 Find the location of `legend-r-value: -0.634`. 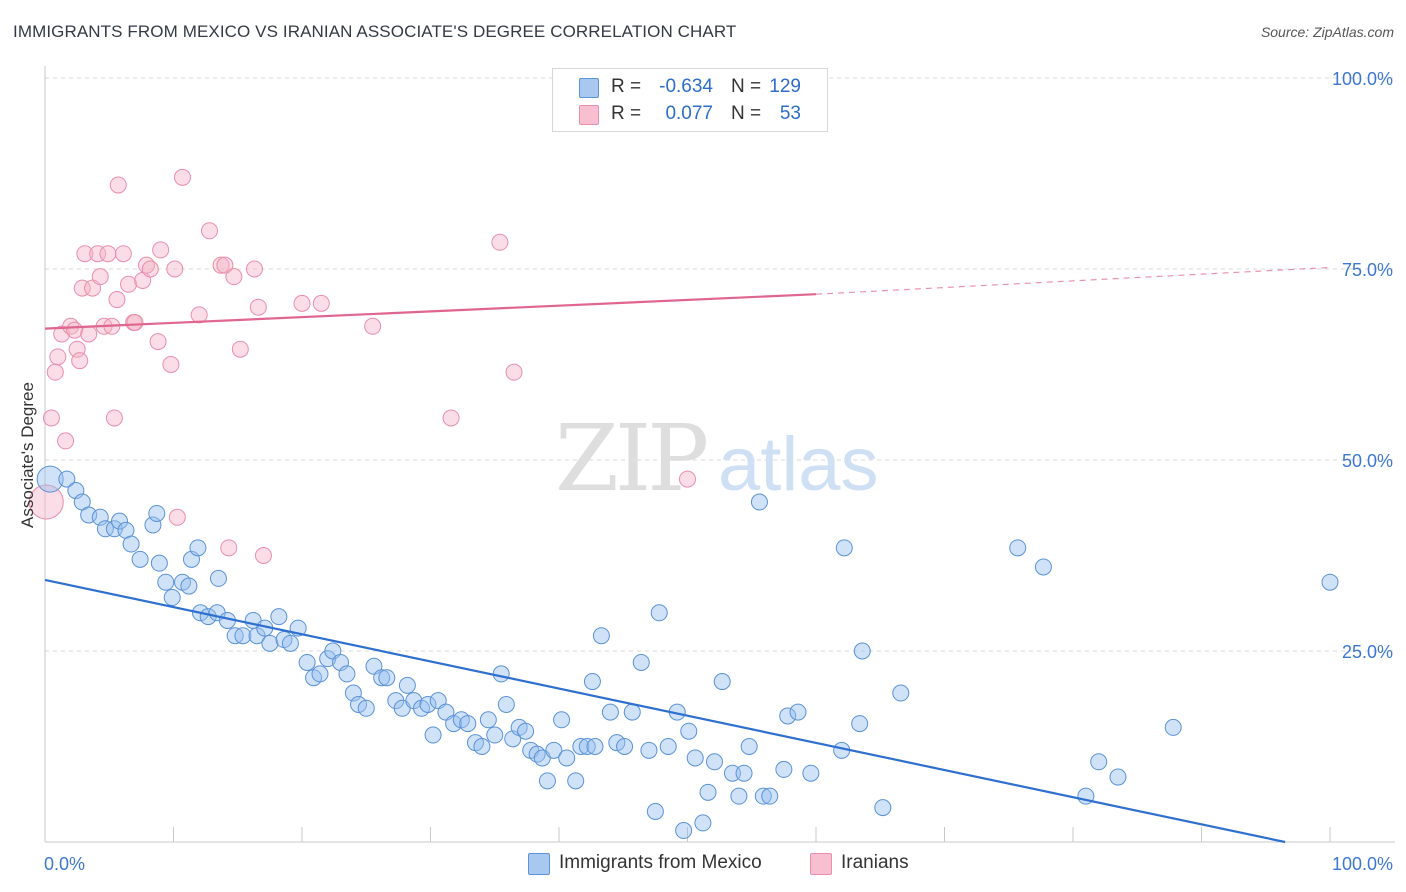

legend-r-value: -0.634 is located at coordinates (686, 86).